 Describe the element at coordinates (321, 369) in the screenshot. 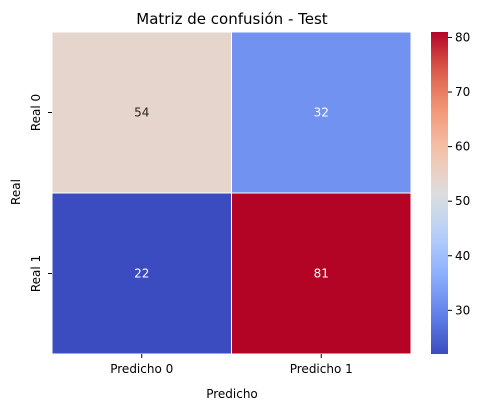

I see `x-tick-label: Predicho 1` at that location.